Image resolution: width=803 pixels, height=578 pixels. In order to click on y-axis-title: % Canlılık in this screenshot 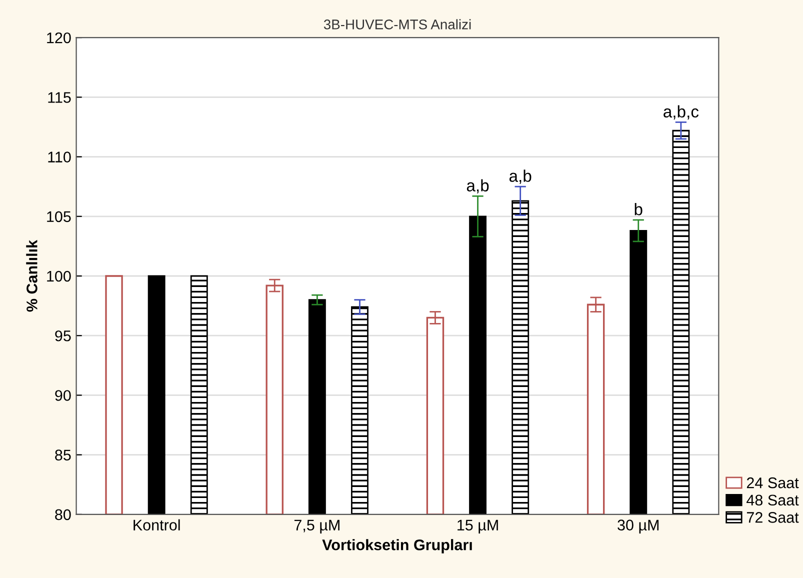, I will do `click(32, 276)`.